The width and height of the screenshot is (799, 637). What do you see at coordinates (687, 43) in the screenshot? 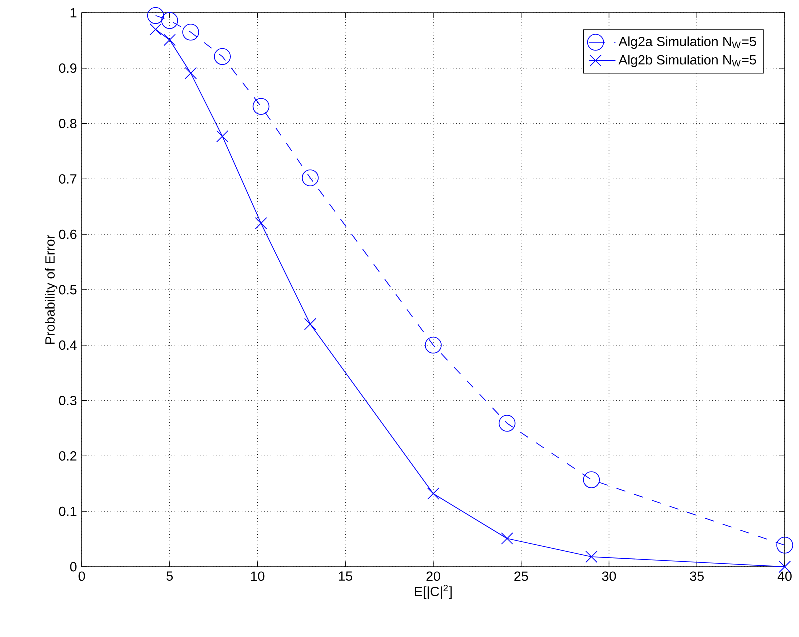
I see `legend-label: Alg2a Simulation N$_{W}$=5` at bounding box center [687, 43].